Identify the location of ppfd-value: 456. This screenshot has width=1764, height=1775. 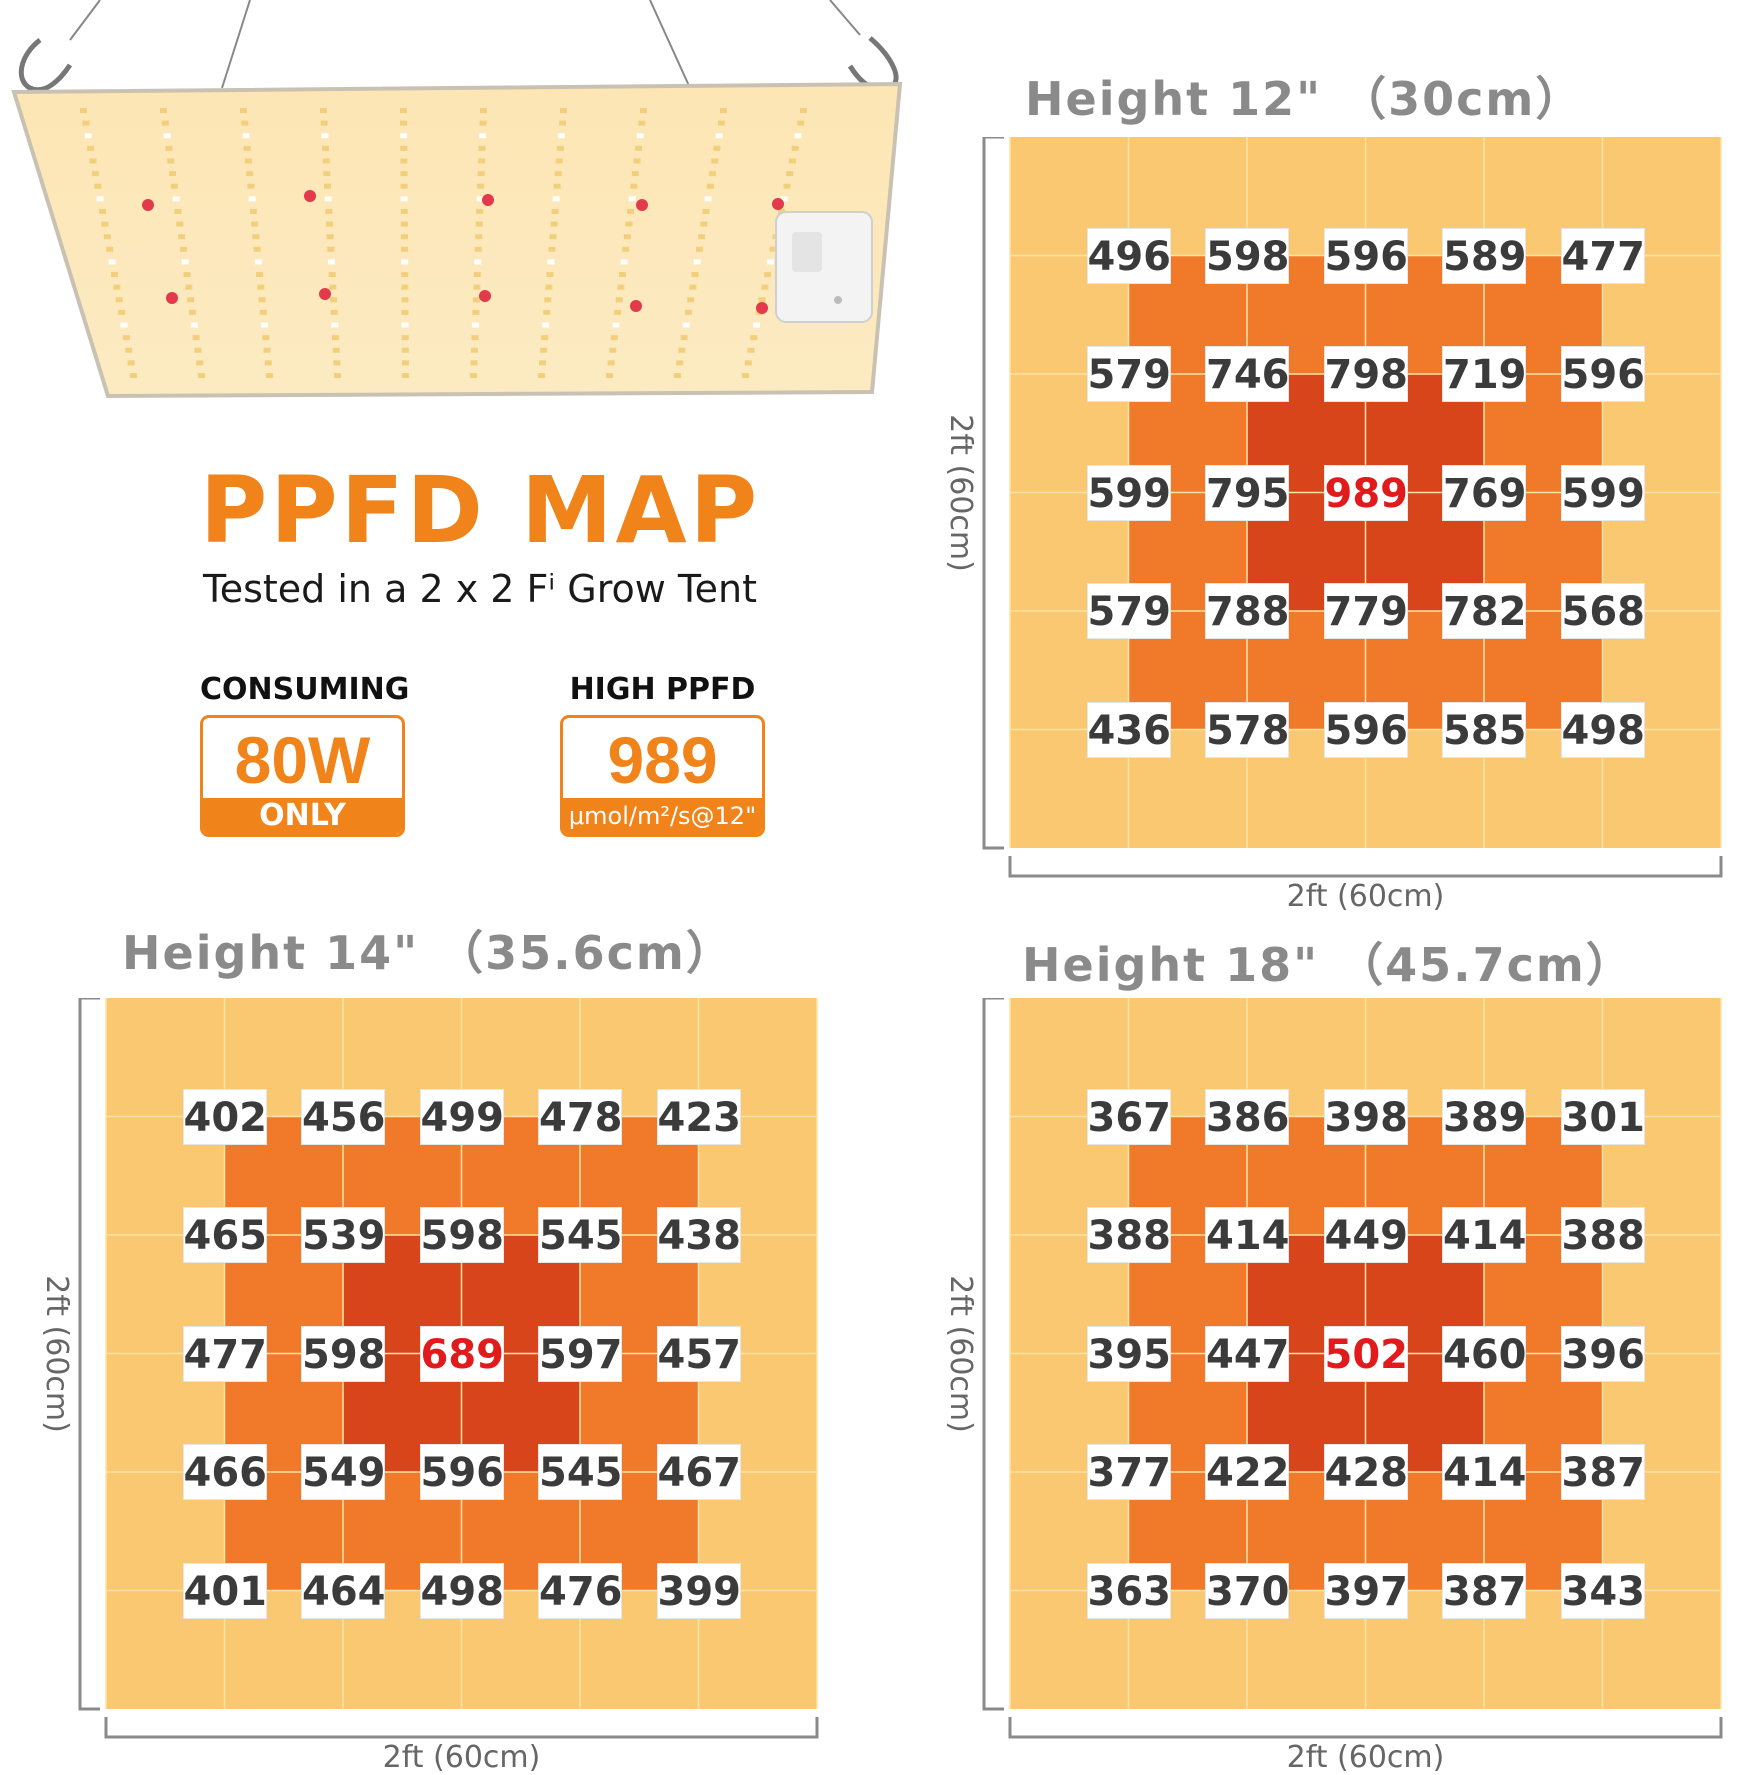
(343, 1116).